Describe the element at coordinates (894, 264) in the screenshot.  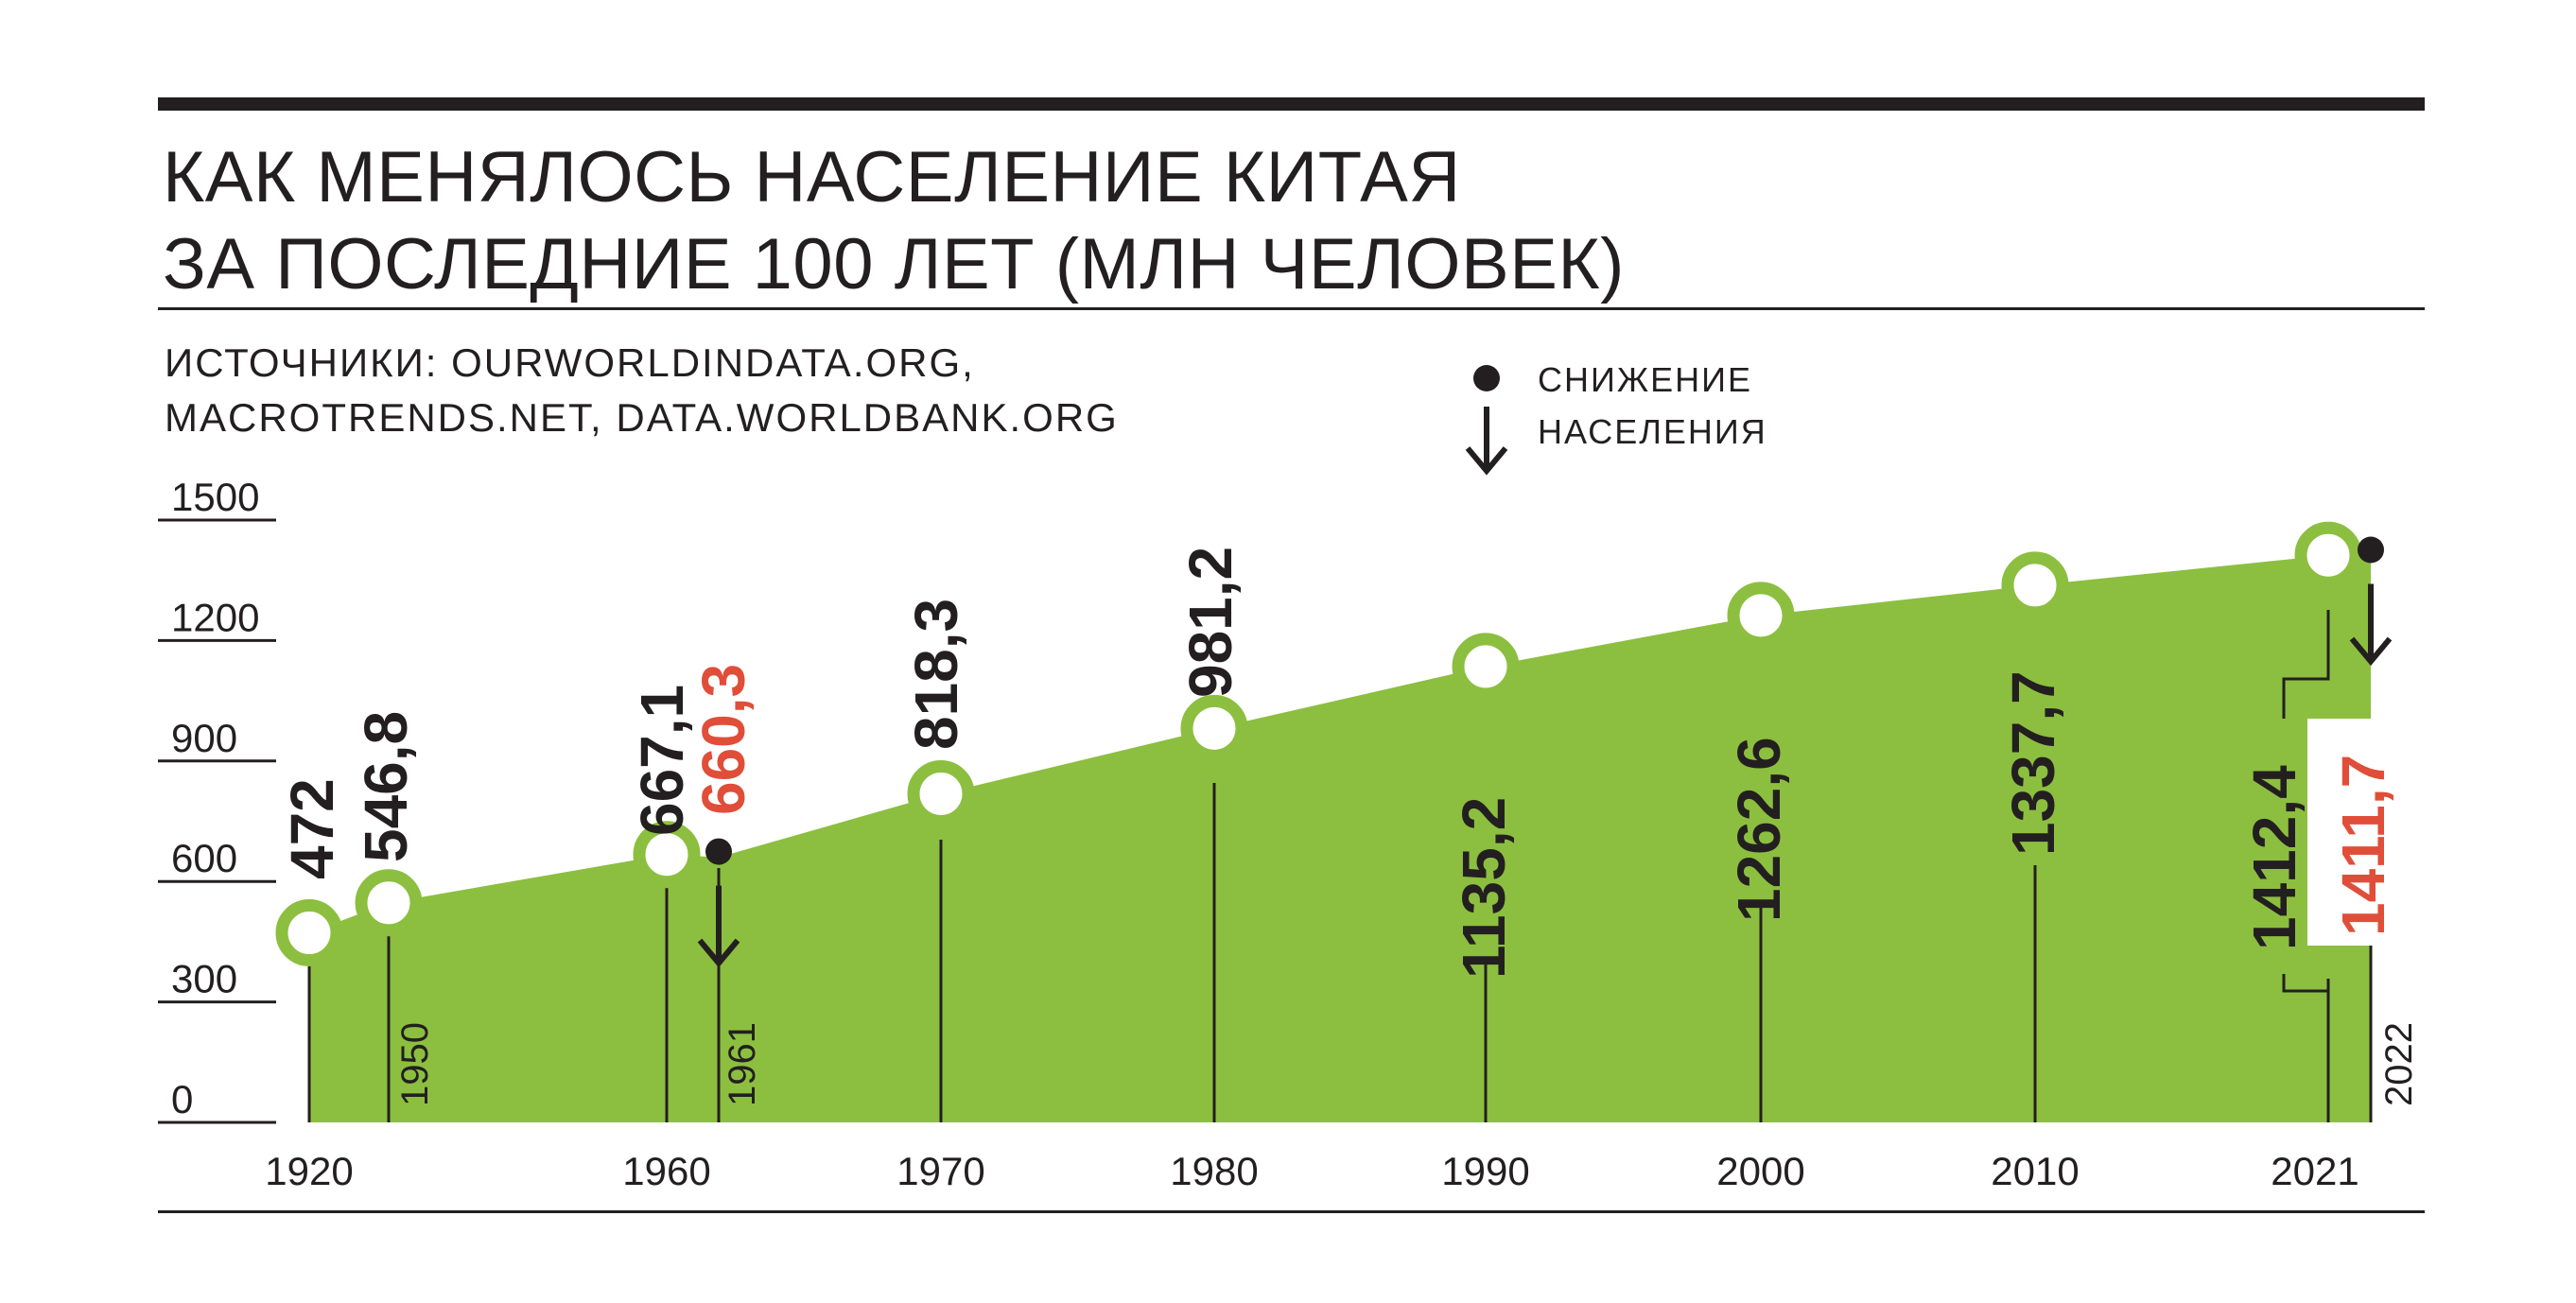
I see `chart-title-line-2: ЗА ПОСЛЕДНИЕ 100 ЛЕТ (МЛН ЧЕЛОВЕК)` at that location.